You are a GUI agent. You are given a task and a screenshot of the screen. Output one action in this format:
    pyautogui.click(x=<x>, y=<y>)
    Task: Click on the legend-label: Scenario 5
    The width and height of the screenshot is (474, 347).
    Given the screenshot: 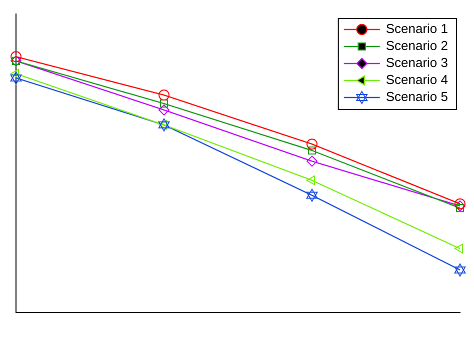 What is the action you would take?
    pyautogui.click(x=417, y=96)
    